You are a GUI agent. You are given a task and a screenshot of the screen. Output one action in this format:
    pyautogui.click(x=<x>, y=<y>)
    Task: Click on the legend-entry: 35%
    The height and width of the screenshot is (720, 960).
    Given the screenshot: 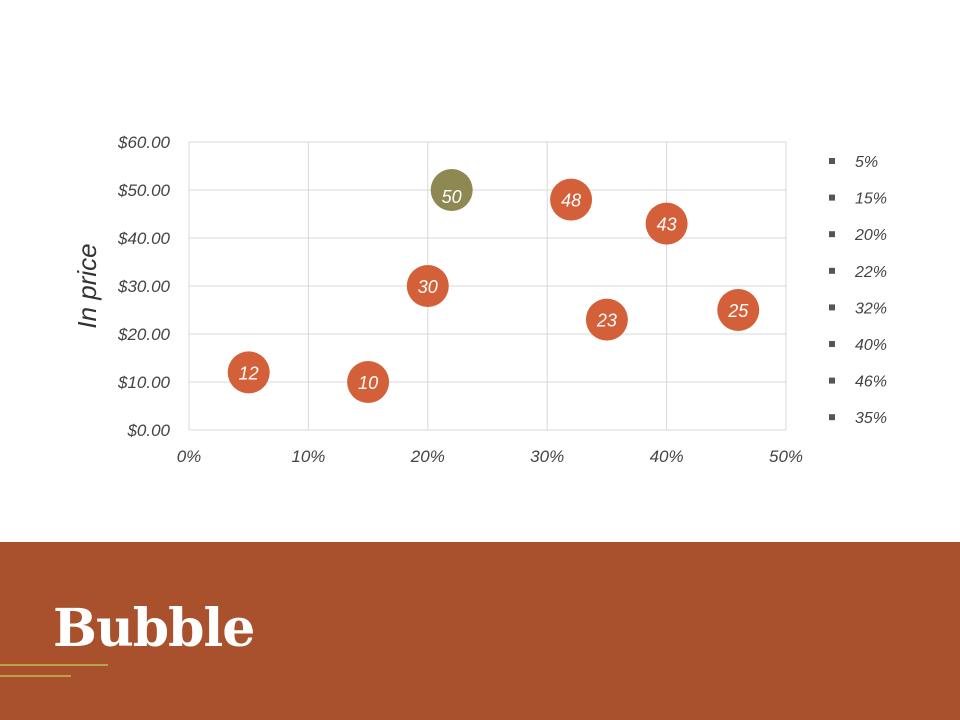 What is the action you would take?
    pyautogui.click(x=871, y=418)
    